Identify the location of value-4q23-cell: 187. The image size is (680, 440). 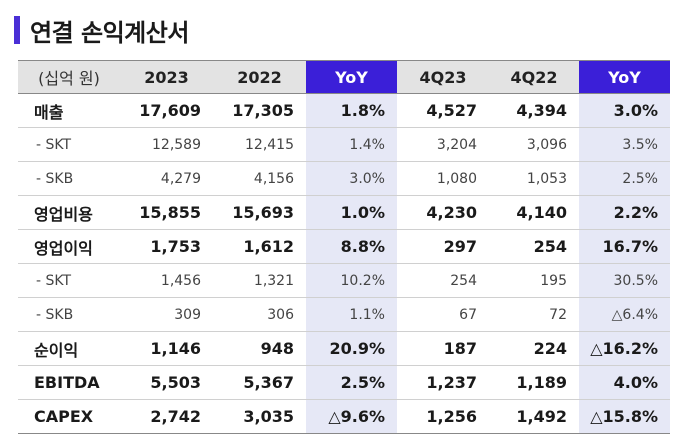
(443, 348).